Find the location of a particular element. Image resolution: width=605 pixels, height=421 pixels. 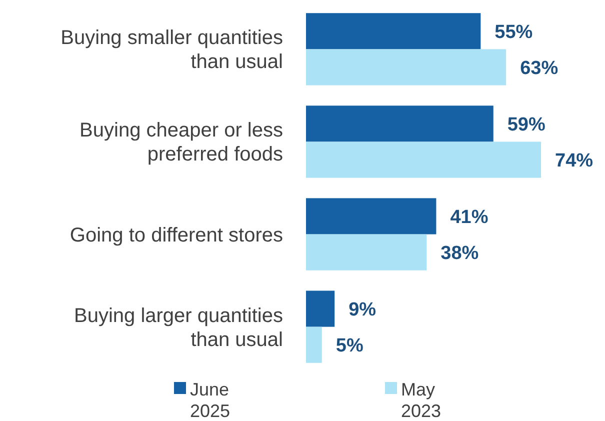

y-tick-label: Buying cheaper or less preferred foods is located at coordinates (181, 143).